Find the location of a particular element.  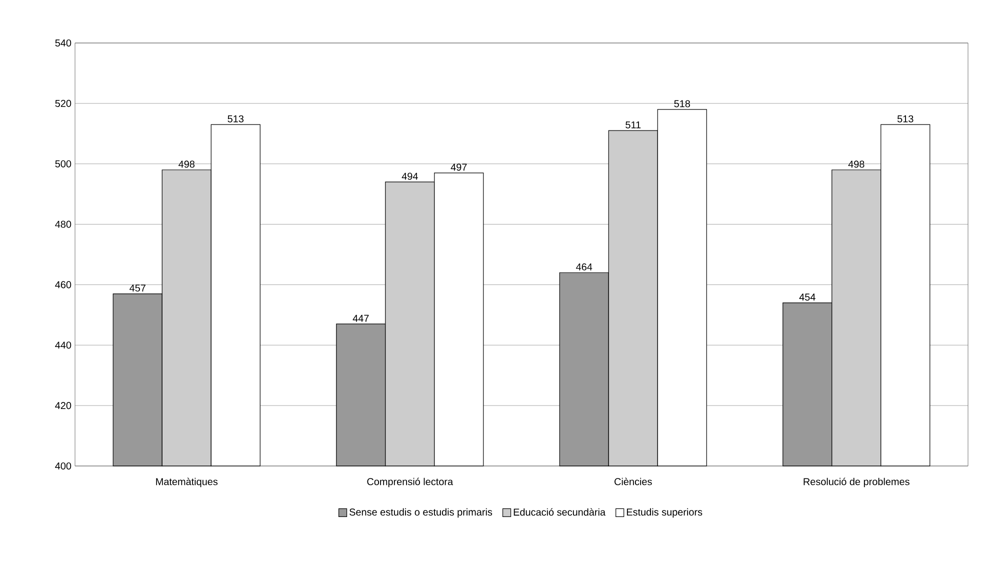

y-tick-label: 460 is located at coordinates (63, 284).